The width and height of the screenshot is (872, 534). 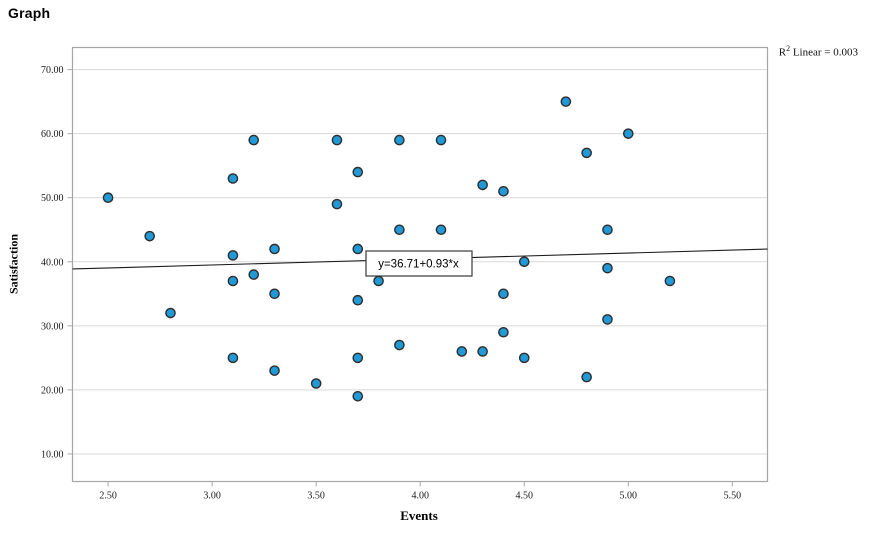 What do you see at coordinates (316, 496) in the screenshot?
I see `x-tick-label: 3.50` at bounding box center [316, 496].